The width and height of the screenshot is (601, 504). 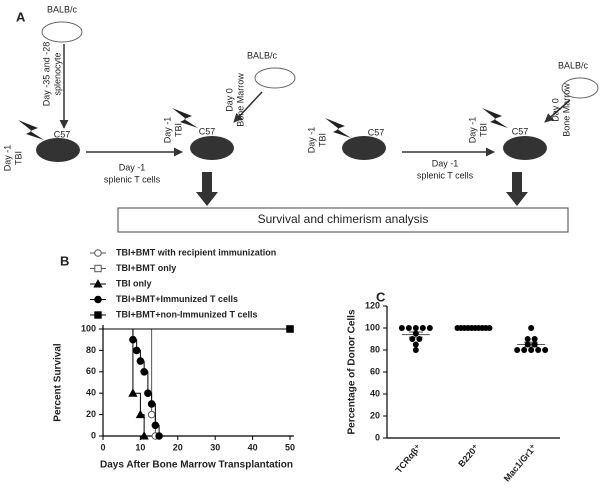 I want to click on block-arrow, so click(x=362, y=189).